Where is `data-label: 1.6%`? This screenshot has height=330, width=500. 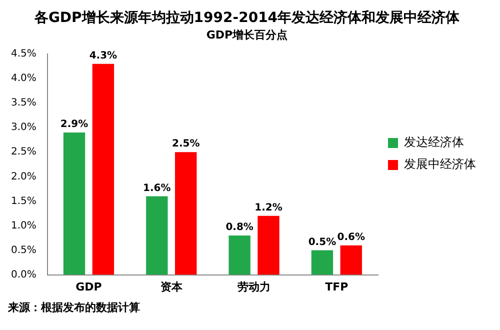
data-label: 1.6% is located at coordinates (157, 188).